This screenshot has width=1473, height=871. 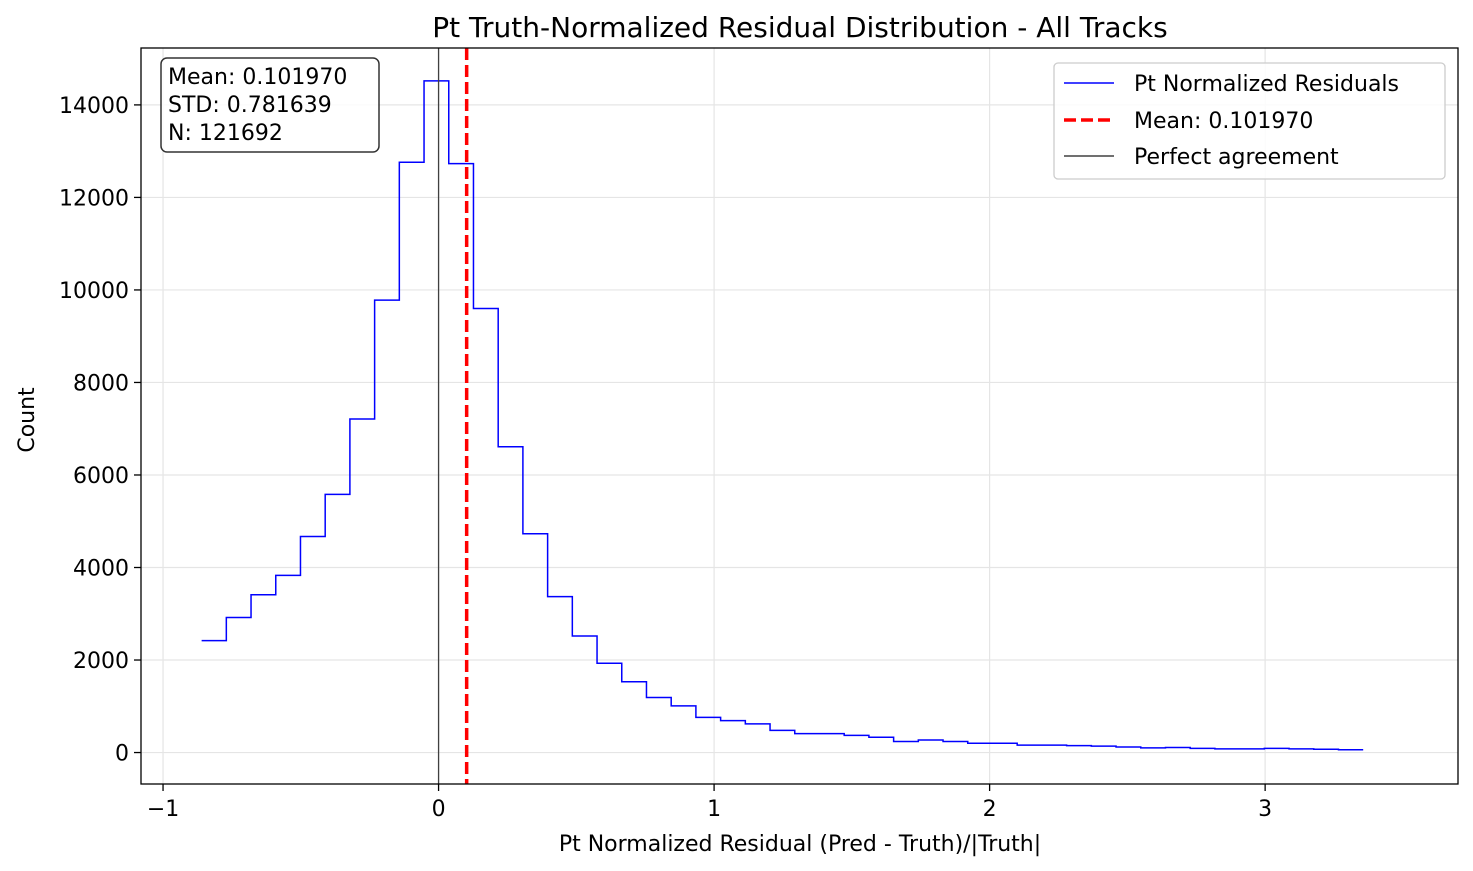 I want to click on y-tick-label: 14000, so click(x=94, y=106).